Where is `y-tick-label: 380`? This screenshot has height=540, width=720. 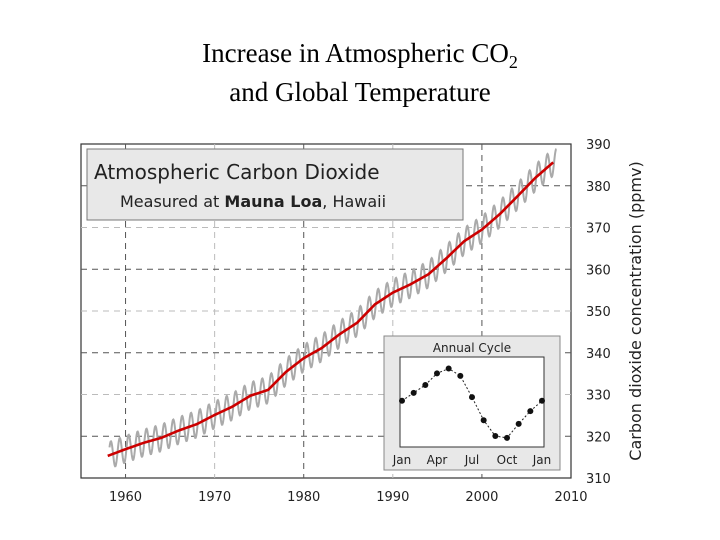
y-tick-label: 380 is located at coordinates (598, 187).